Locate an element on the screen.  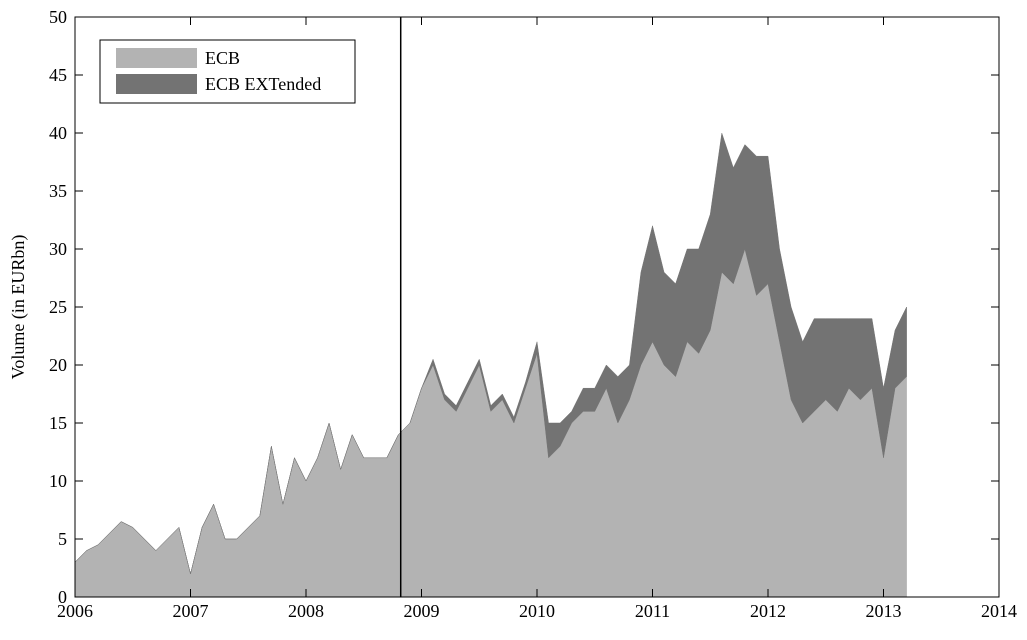
legend-label: ECB EXTended is located at coordinates (263, 84).